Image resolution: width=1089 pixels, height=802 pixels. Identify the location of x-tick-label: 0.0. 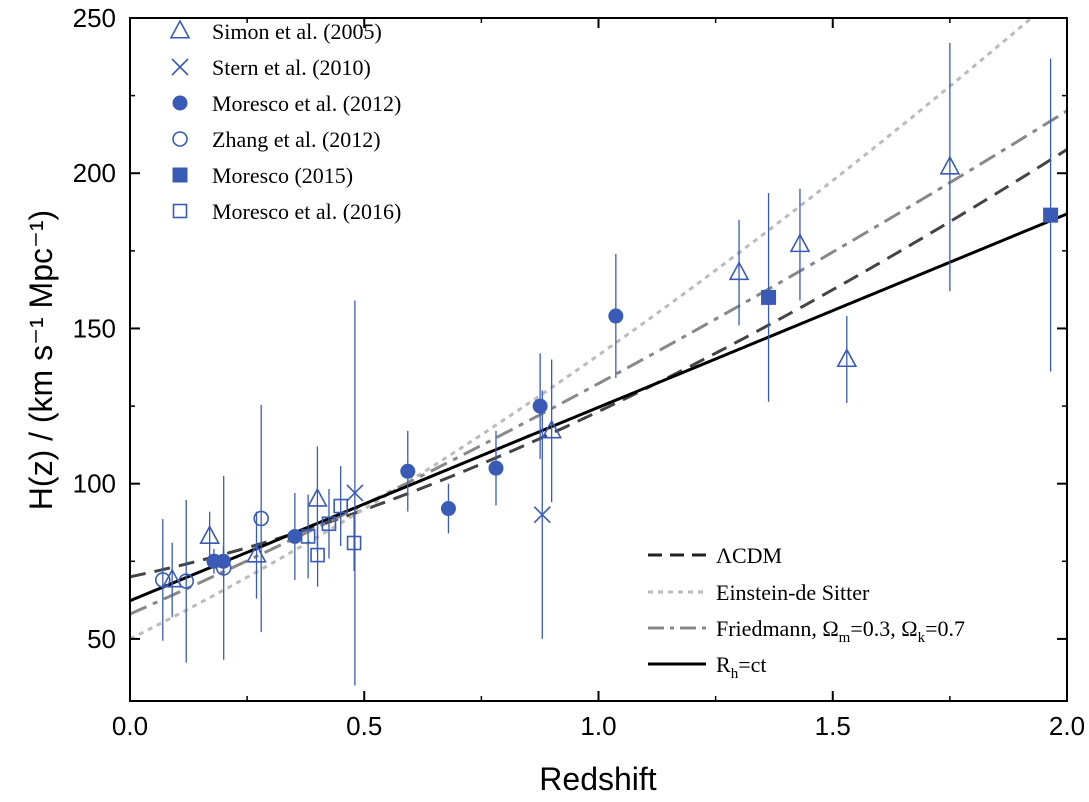
(130, 726).